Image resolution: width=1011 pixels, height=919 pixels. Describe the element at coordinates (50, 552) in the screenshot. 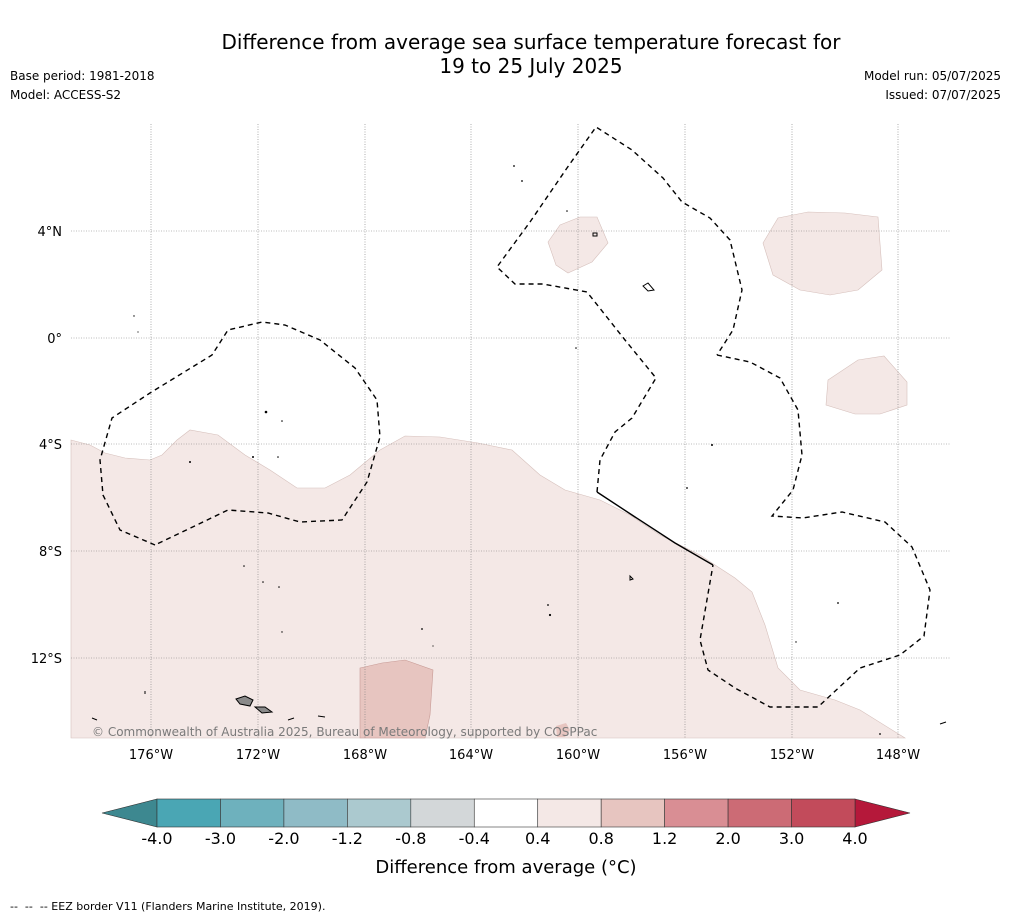

I see `lat-label: 8°S` at that location.